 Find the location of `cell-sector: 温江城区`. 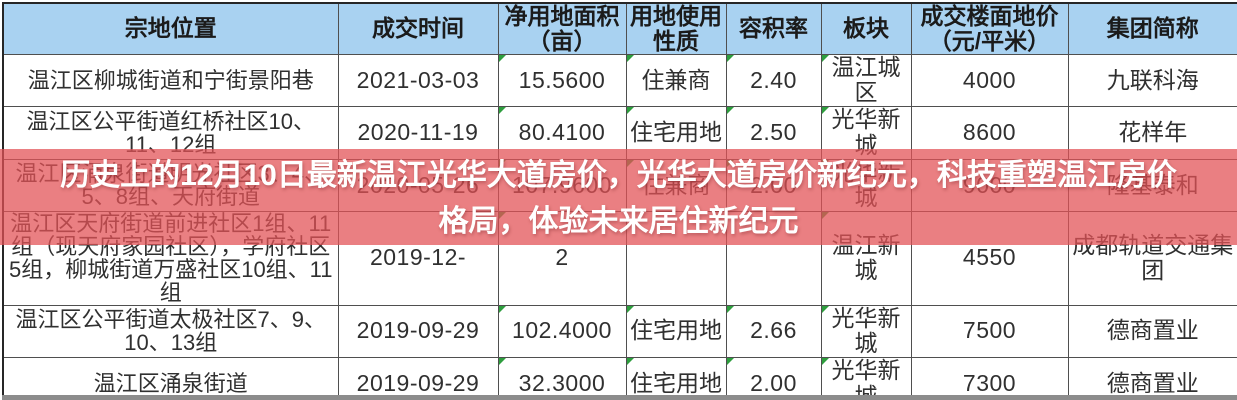

cell-sector: 温江城区 is located at coordinates (866, 80).